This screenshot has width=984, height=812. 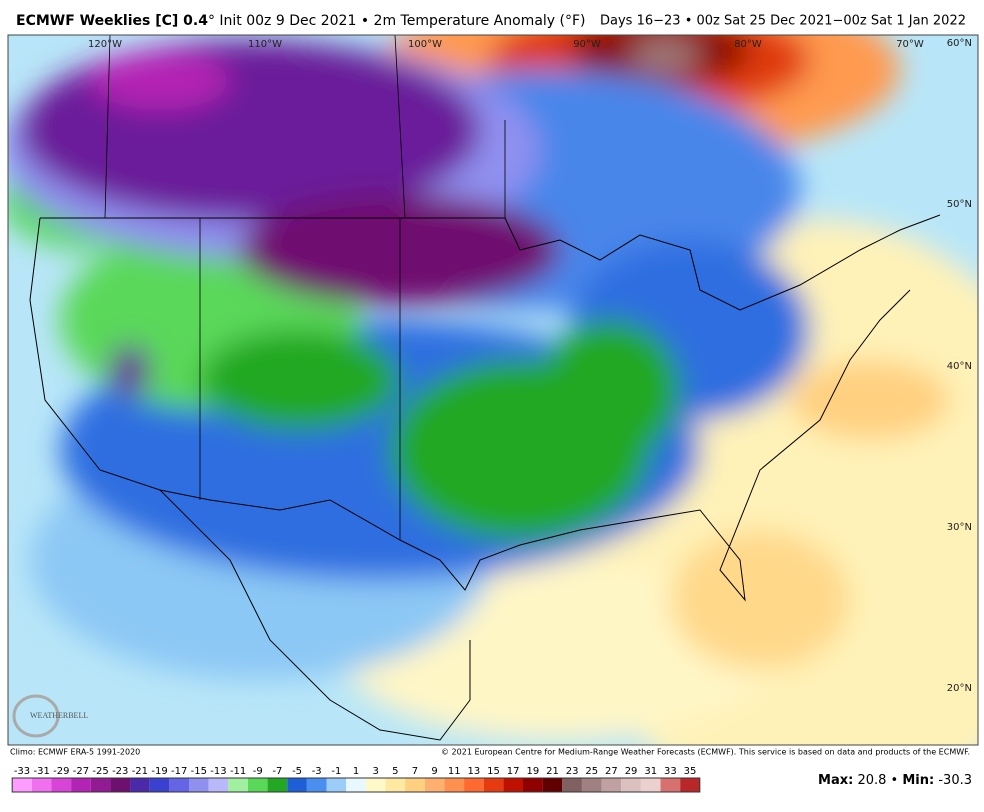 I want to click on legend-tick-label: 31, so click(x=650, y=771).